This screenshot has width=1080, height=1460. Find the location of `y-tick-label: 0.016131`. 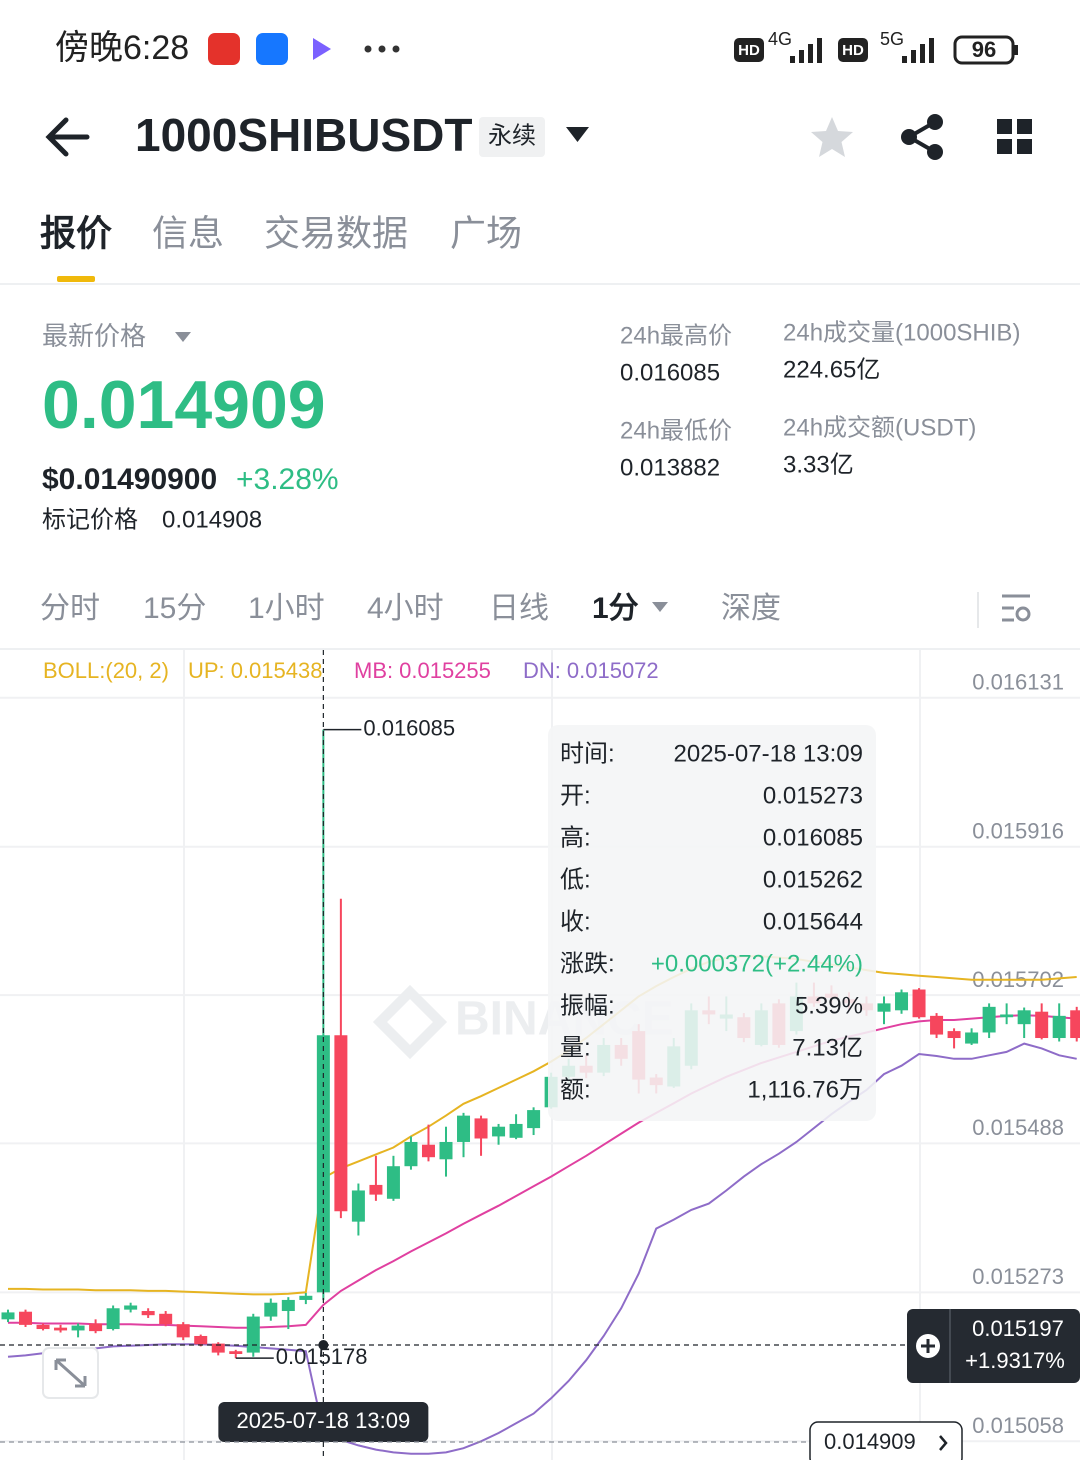

y-tick-label: 0.016131 is located at coordinates (1018, 682).